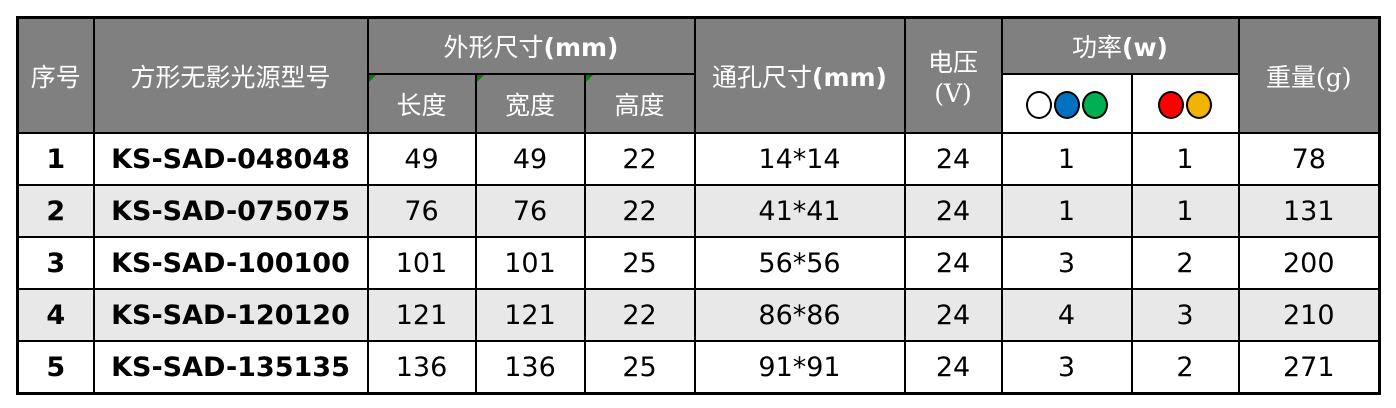  I want to click on cell-index: 4, so click(55, 315).